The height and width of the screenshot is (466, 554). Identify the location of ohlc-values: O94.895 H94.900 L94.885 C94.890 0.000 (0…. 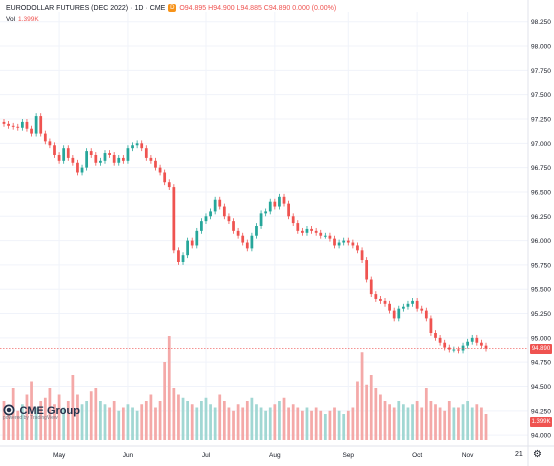
(258, 8).